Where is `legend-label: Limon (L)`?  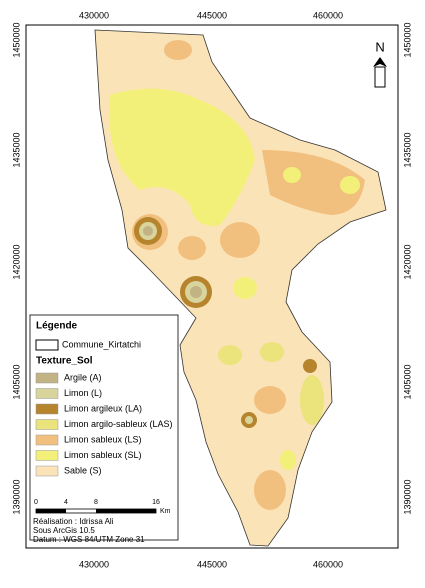
legend-label: Limon (L) is located at coordinates (83, 393).